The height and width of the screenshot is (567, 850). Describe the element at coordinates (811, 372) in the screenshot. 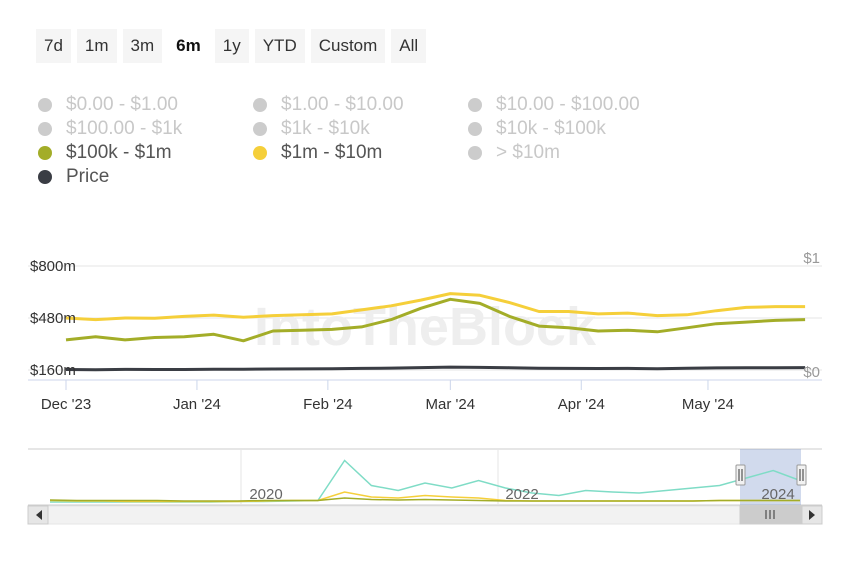

I see `y-right-tick-label: $0` at that location.